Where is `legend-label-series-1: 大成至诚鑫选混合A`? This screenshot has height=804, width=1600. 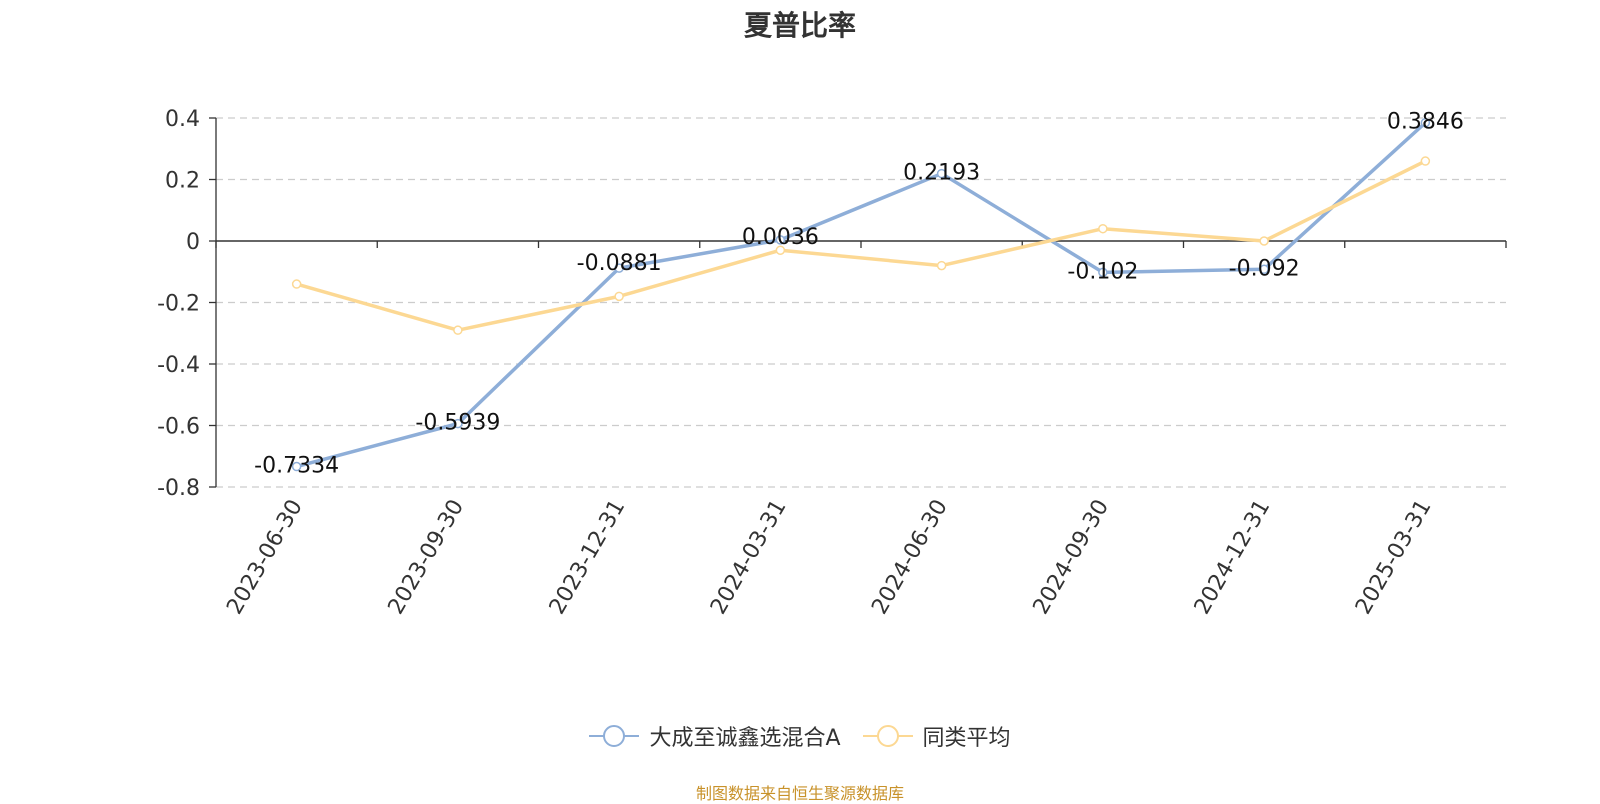
legend-label-series-1: 大成至诚鑫选混合A is located at coordinates (745, 738).